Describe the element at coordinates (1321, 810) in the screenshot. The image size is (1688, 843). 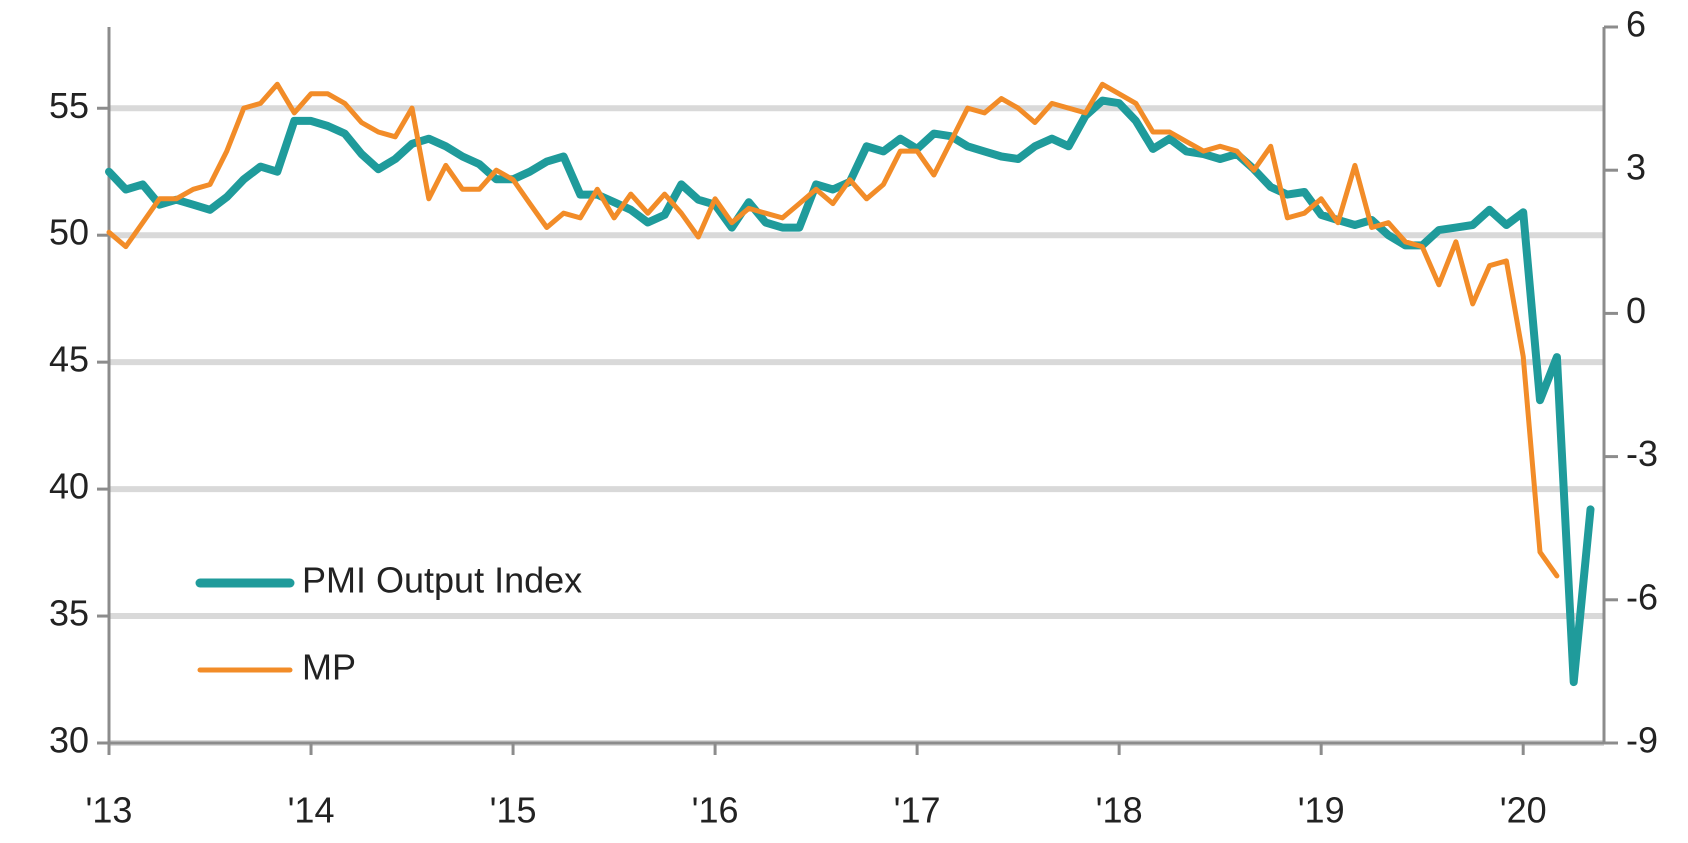
I see `x-tick-label: '19` at that location.